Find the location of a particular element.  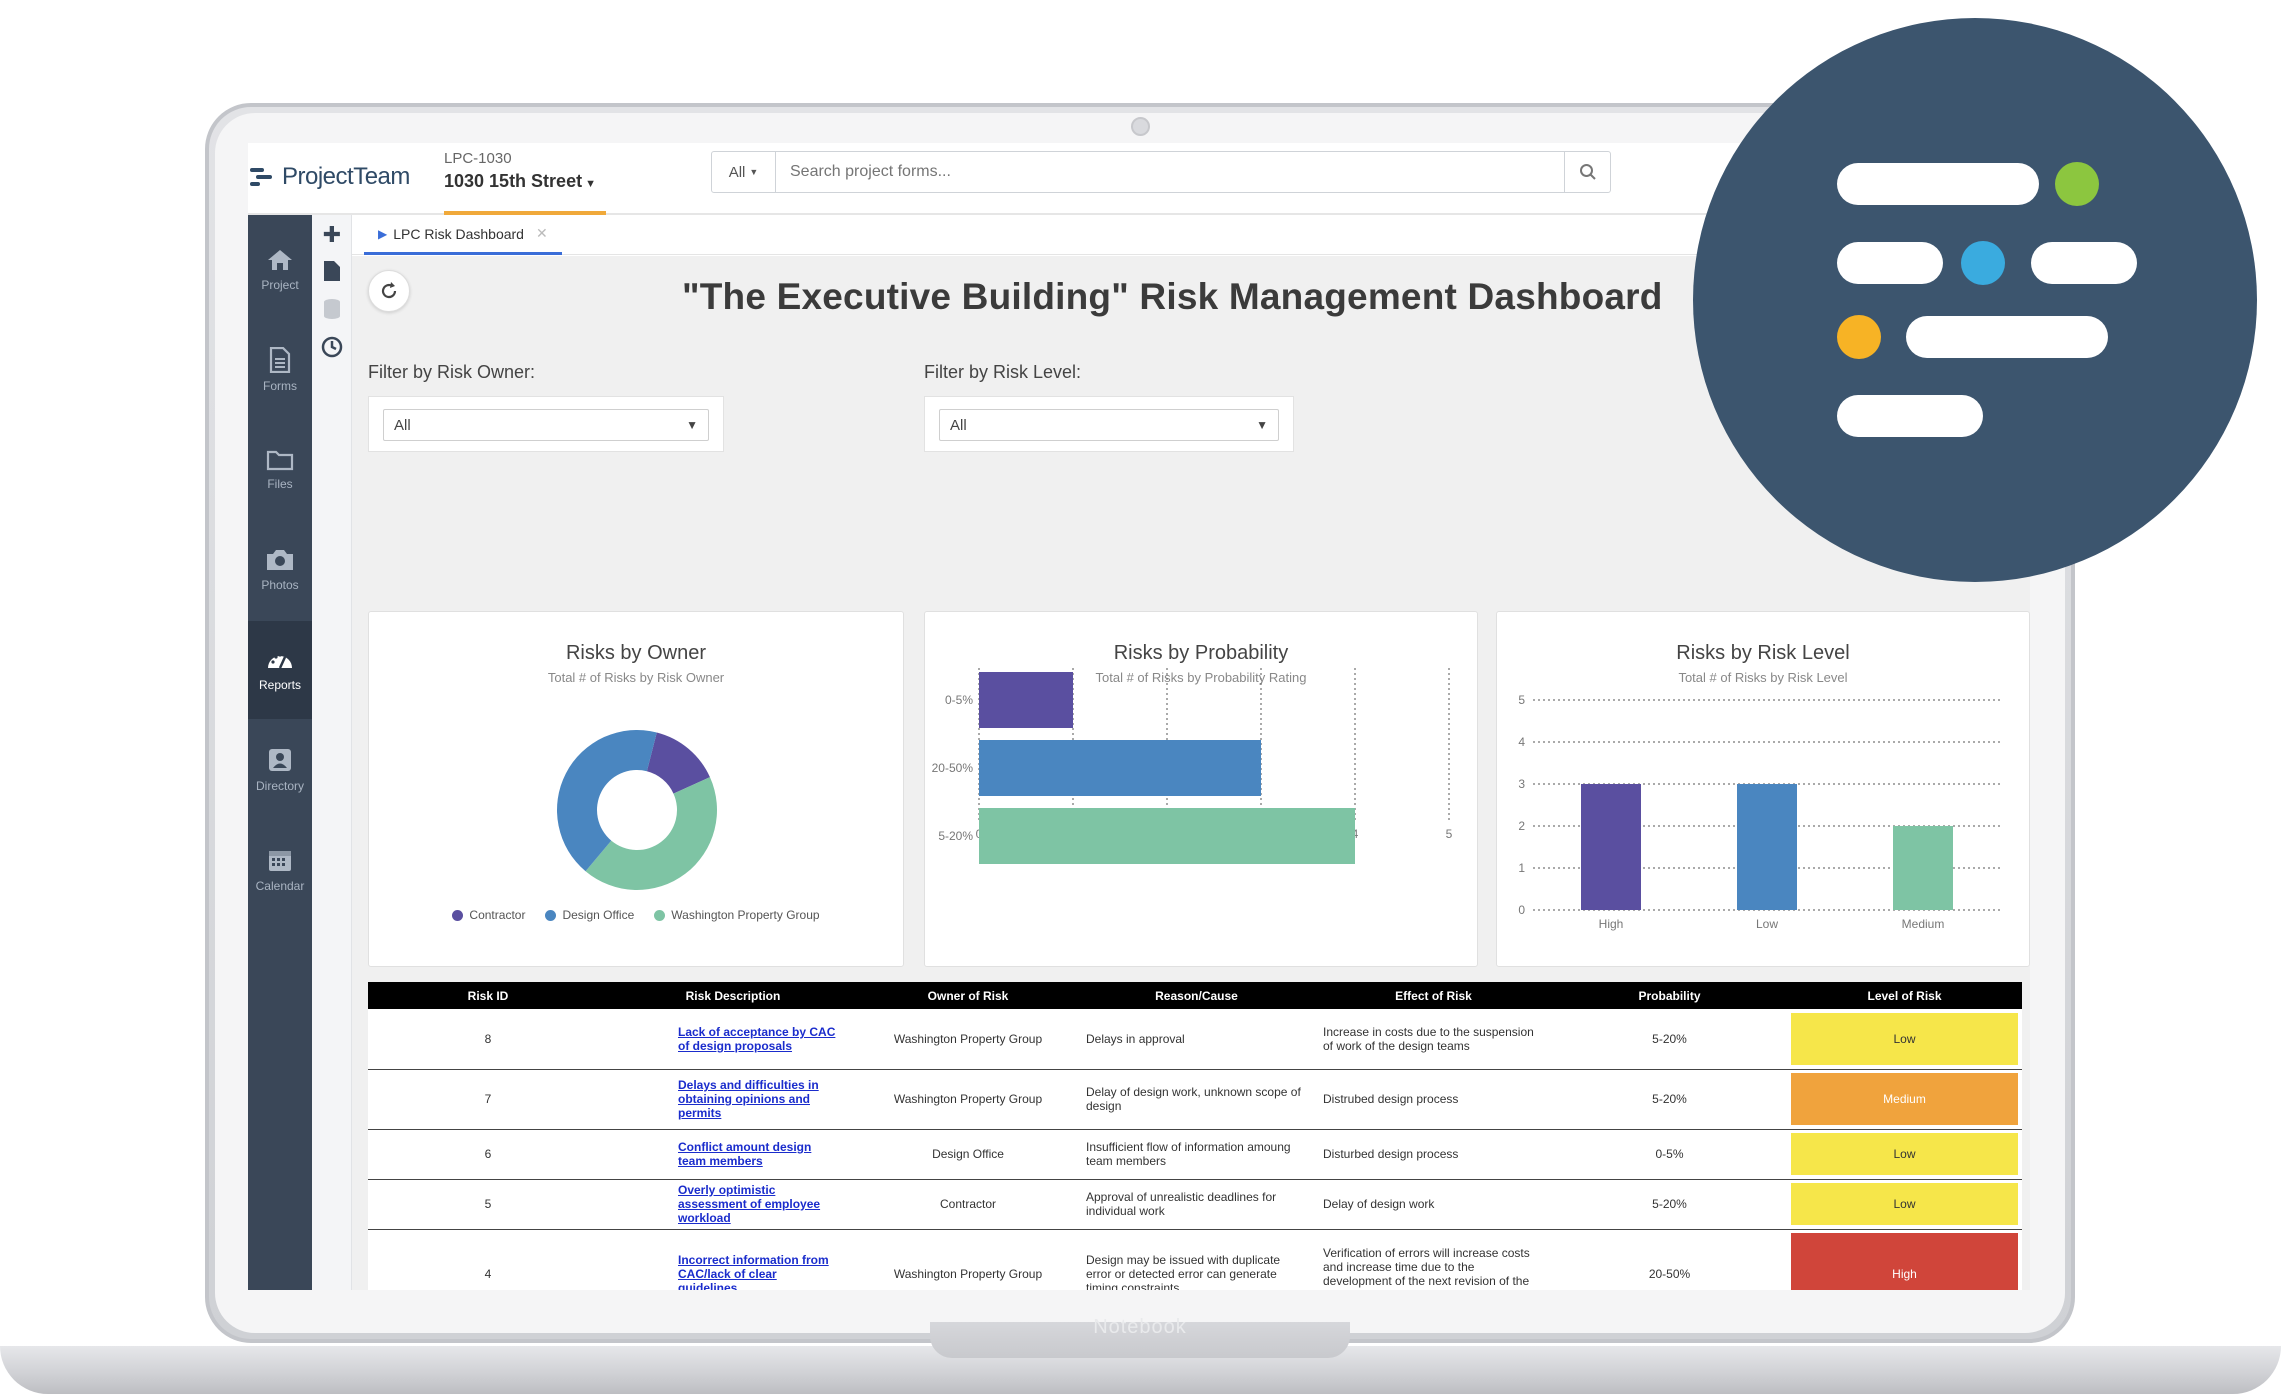

col-level: Level of Risk is located at coordinates (1904, 995).